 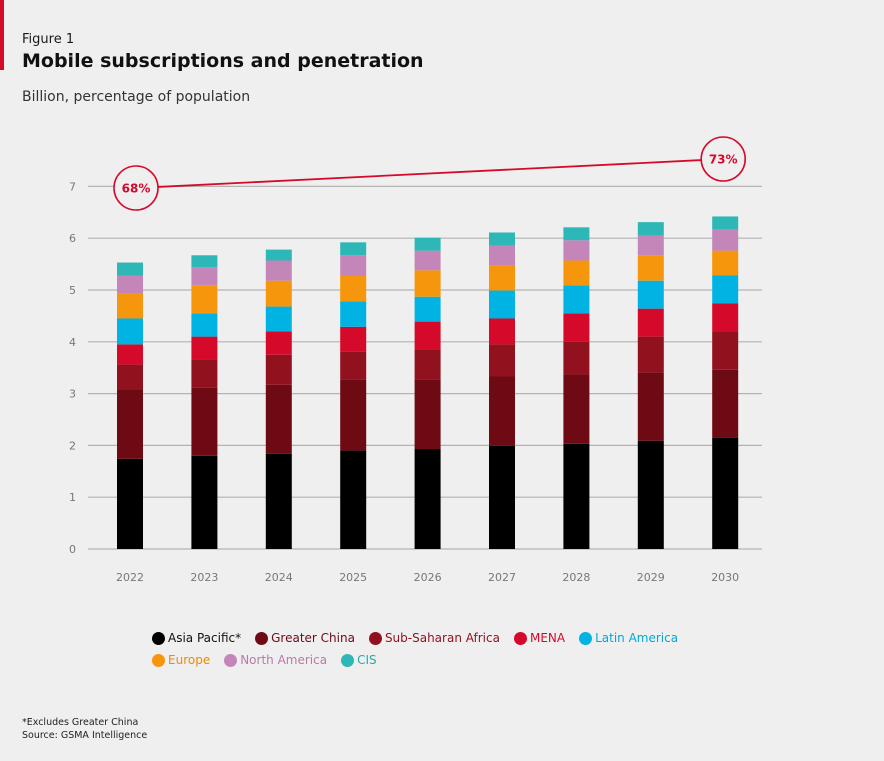 What do you see at coordinates (204, 577) in the screenshot?
I see `x-tick-label: 2023` at bounding box center [204, 577].